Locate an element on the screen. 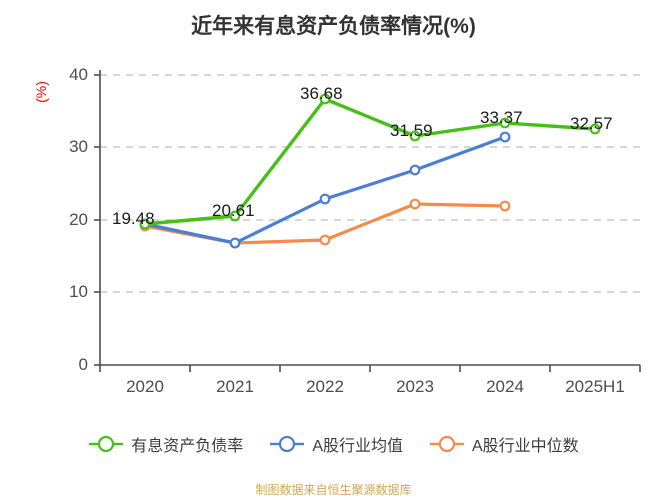  data-label-2025h1: 32.57 is located at coordinates (591, 123).